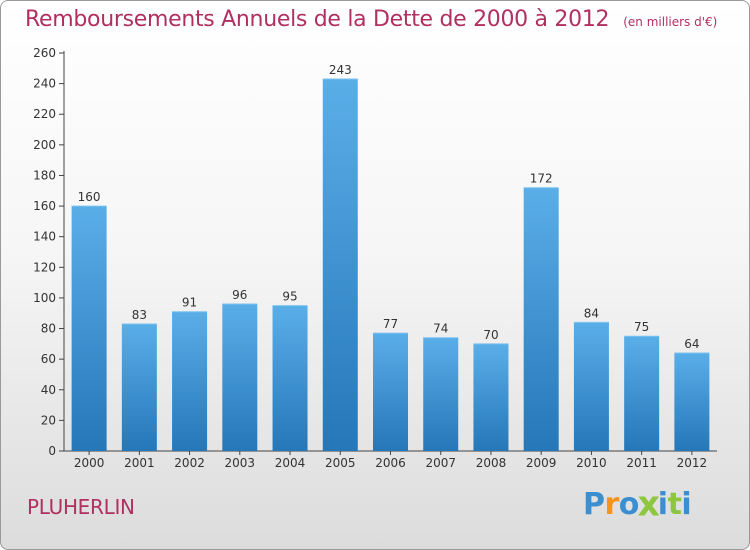  Describe the element at coordinates (612, 504) in the screenshot. I see `logo-letter: r` at that location.